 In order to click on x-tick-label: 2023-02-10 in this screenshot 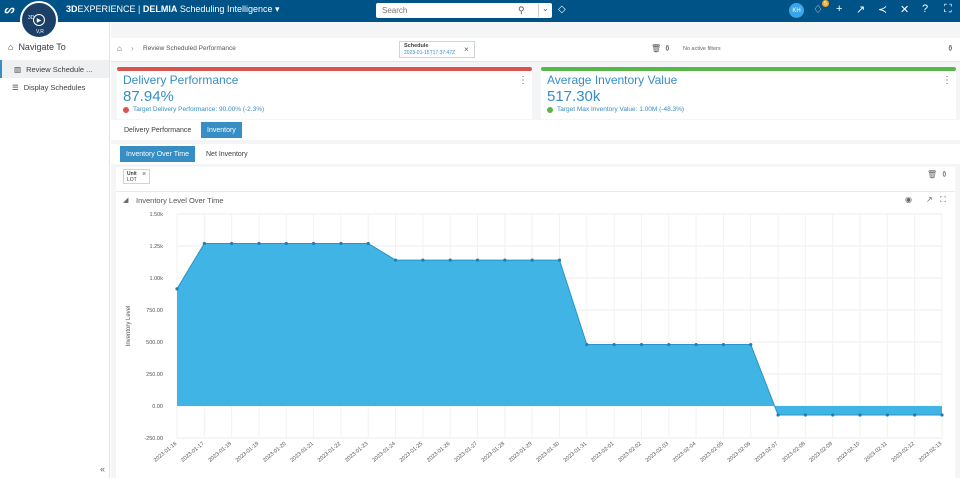, I will do `click(848, 452)`.